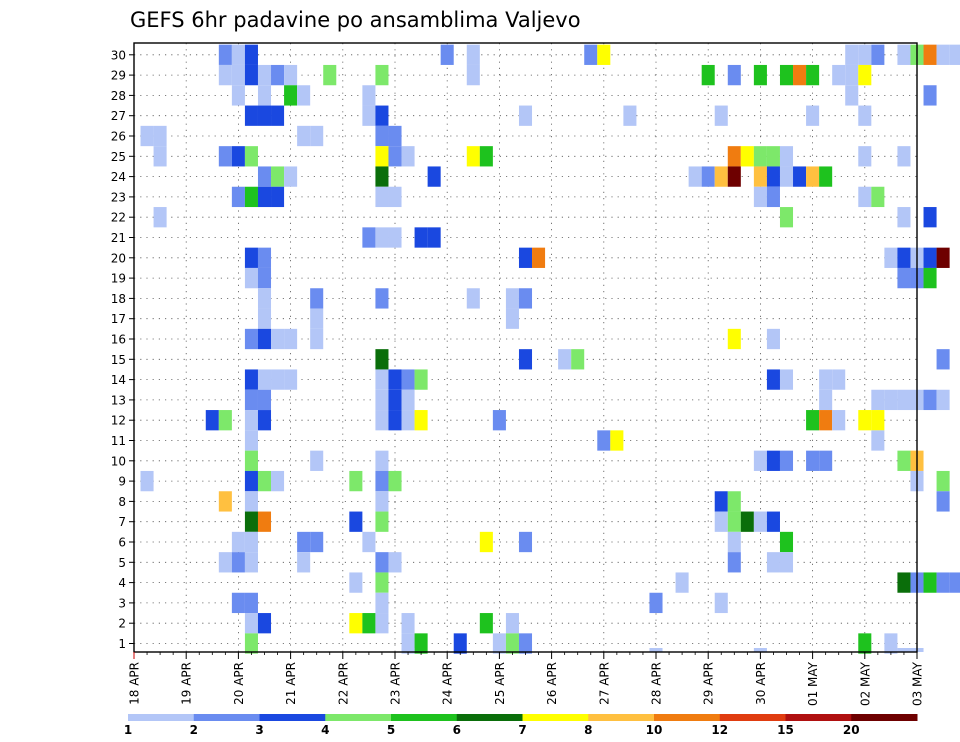  Describe the element at coordinates (709, 683) in the screenshot. I see `x-tick-label: 29 APR` at that location.